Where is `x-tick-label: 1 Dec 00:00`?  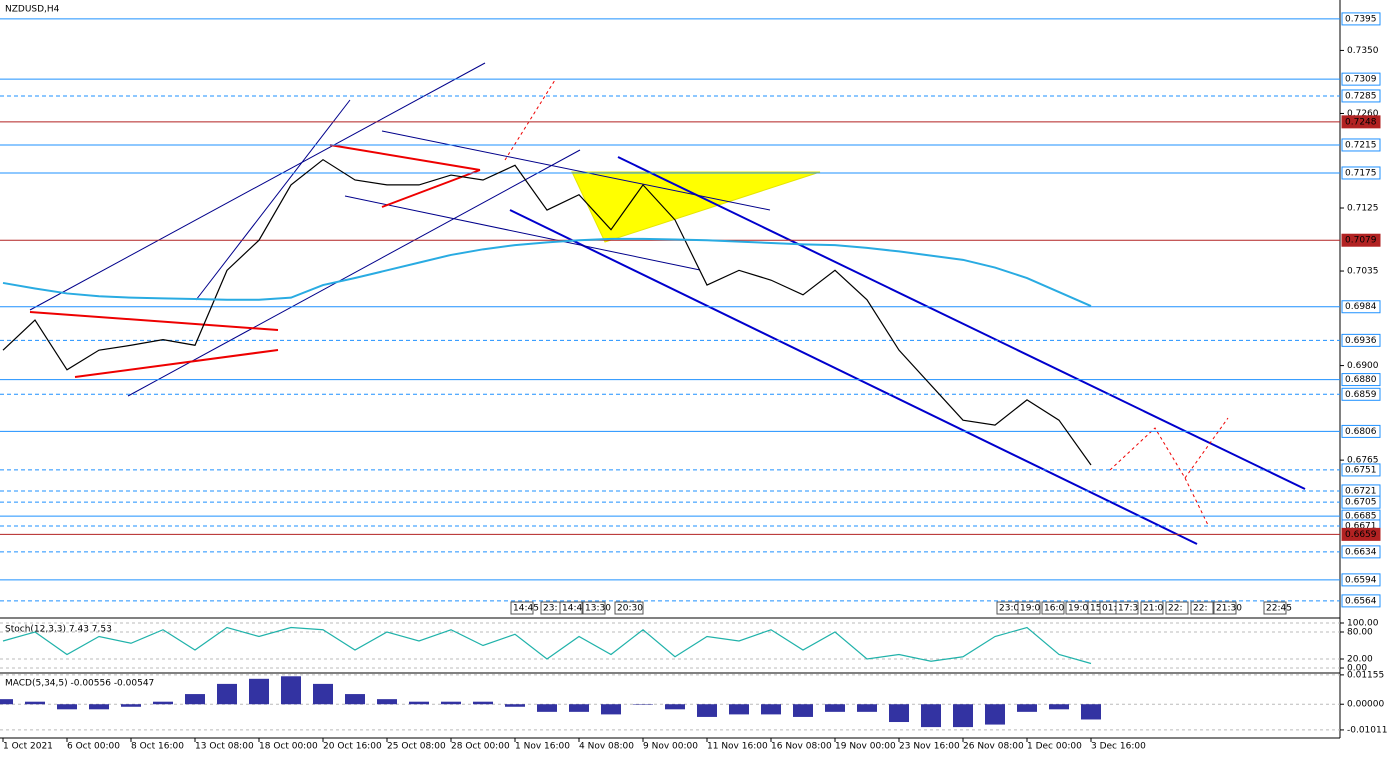 x-tick-label: 1 Dec 00:00 is located at coordinates (1054, 747).